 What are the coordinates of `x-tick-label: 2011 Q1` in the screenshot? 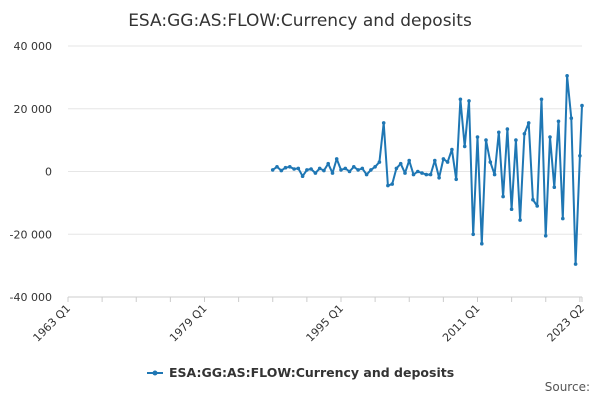 It's located at (461, 323).